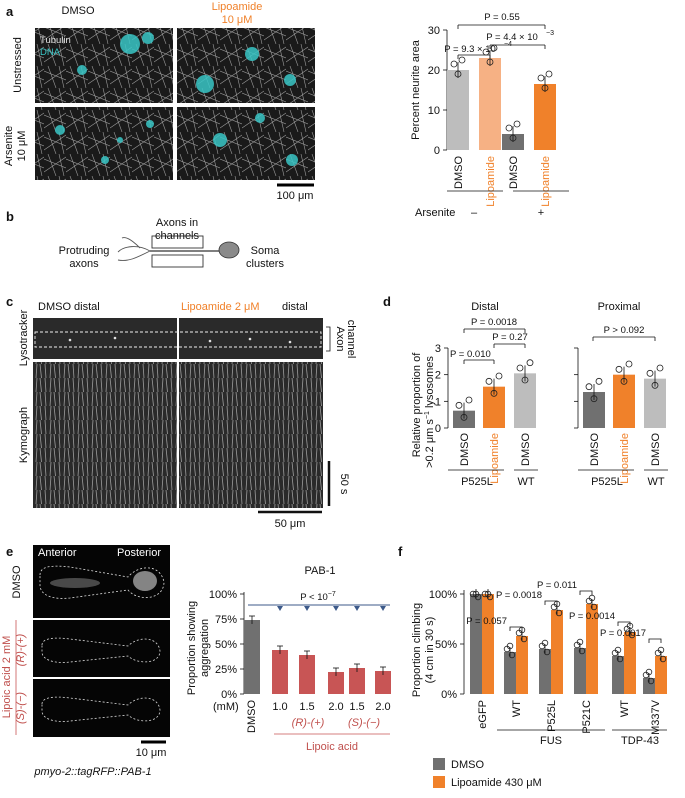 The width and height of the screenshot is (685, 798). What do you see at coordinates (446, 645) in the screenshot?
I see `f-ytick-label: 50%` at bounding box center [446, 645].